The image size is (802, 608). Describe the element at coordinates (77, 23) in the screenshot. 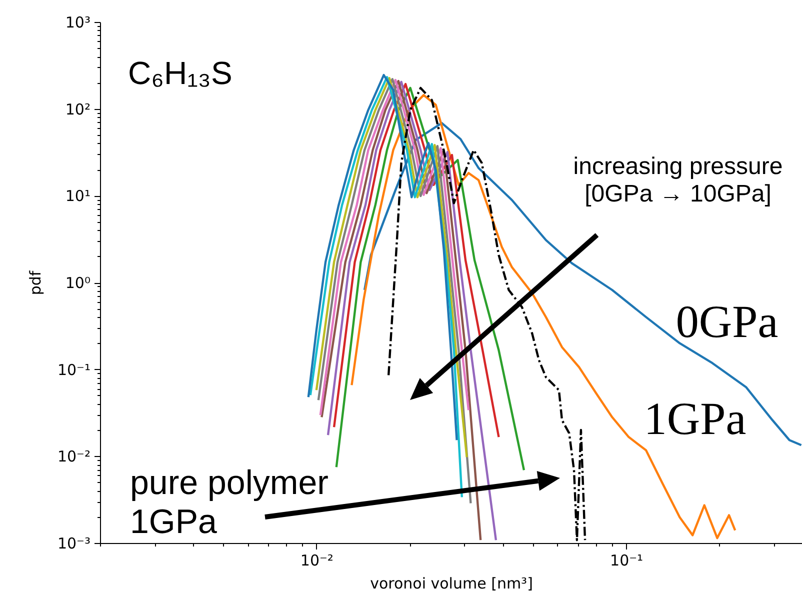

I see `y-tick-label: 10³` at that location.